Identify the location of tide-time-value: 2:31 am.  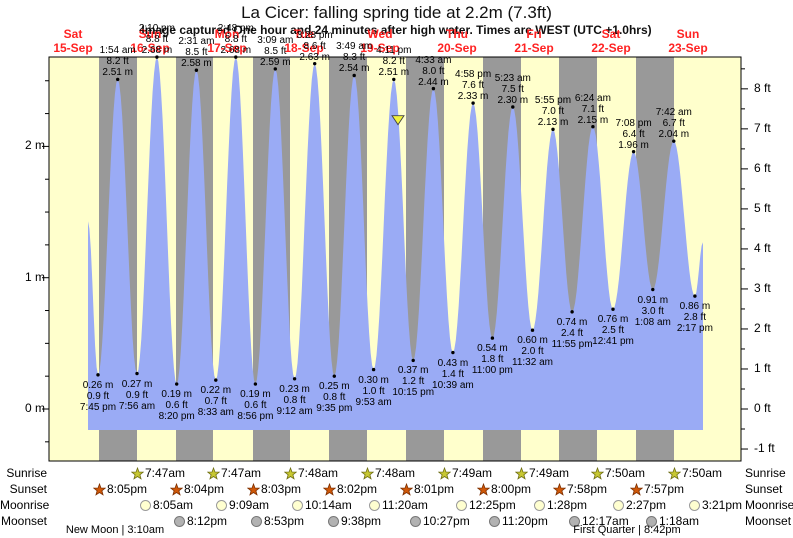
(196, 42).